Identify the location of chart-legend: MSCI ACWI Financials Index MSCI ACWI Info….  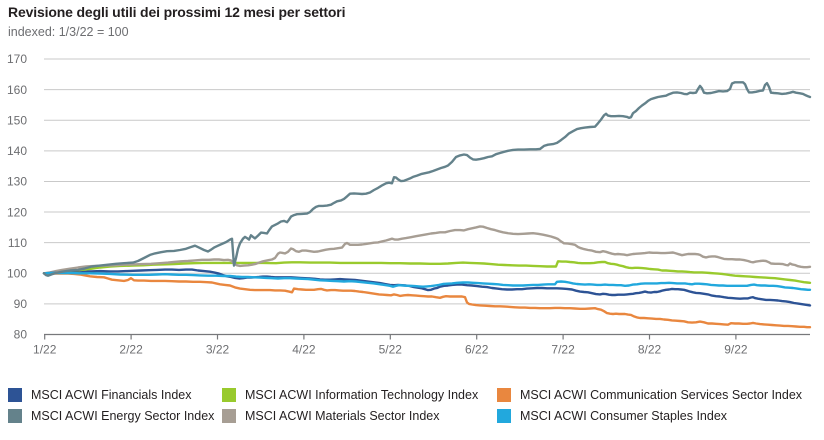
(416, 409).